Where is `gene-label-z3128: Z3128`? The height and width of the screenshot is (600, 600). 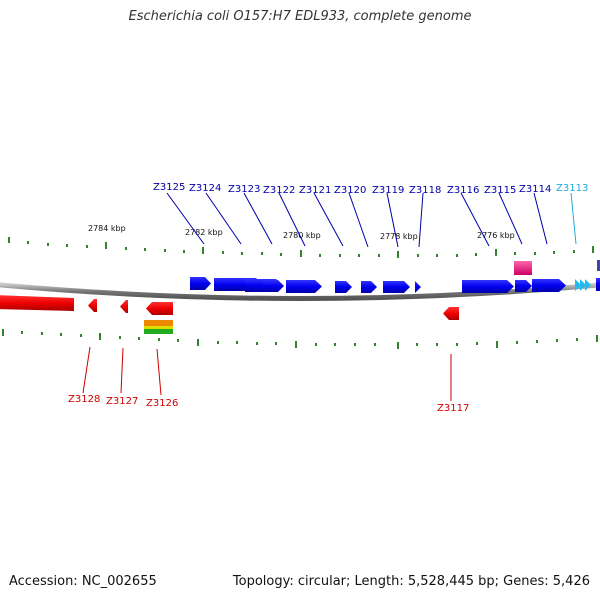
gene-label-z3128: Z3128 is located at coordinates (84, 399).